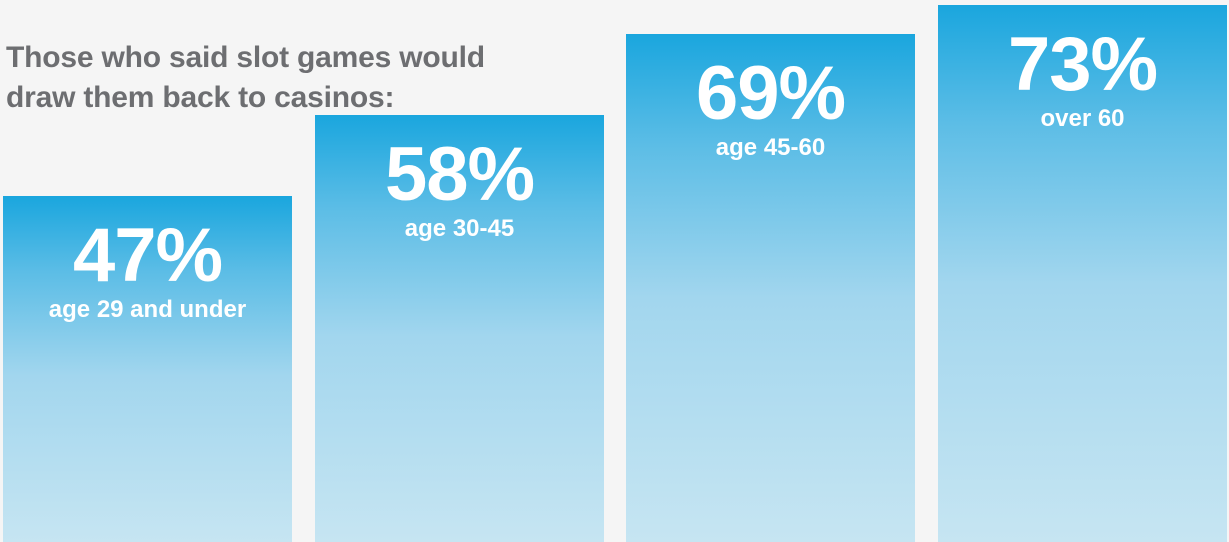 This screenshot has width=1229, height=542. What do you see at coordinates (147, 309) in the screenshot?
I see `bar-category-label: age 29 and under` at bounding box center [147, 309].